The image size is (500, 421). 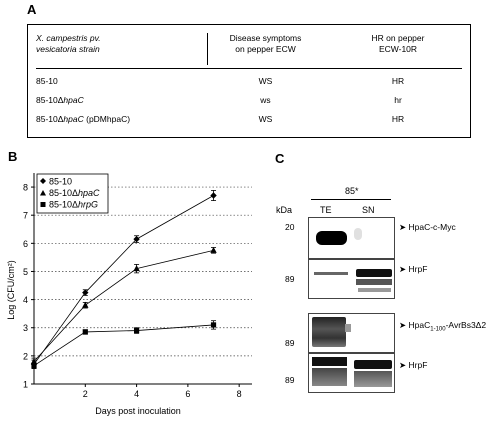 What do you see at coordinates (373, 364) in the screenshot?
I see `band-sn-hrpf2` at bounding box center [373, 364].